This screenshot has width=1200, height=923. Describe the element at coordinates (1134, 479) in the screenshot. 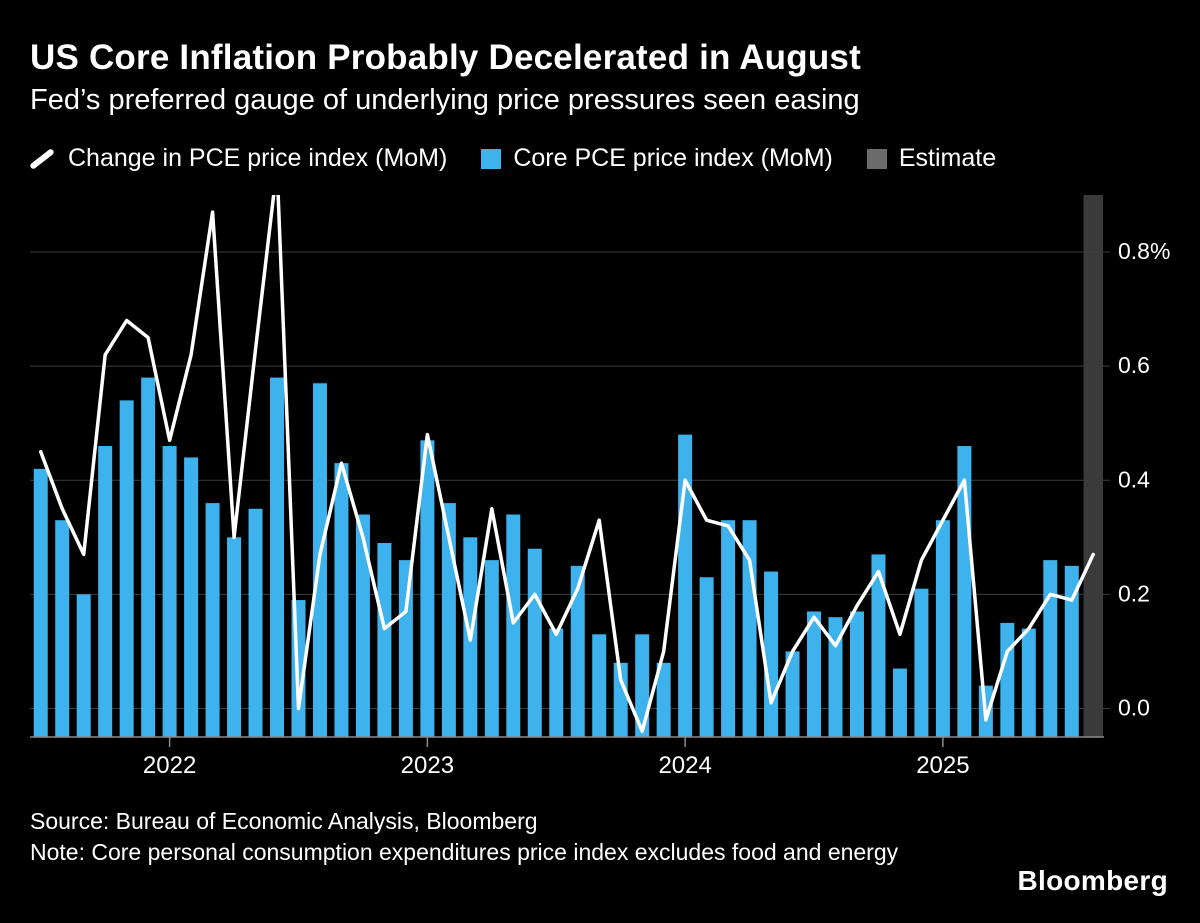

I see `svg-text: 0.4` at that location.